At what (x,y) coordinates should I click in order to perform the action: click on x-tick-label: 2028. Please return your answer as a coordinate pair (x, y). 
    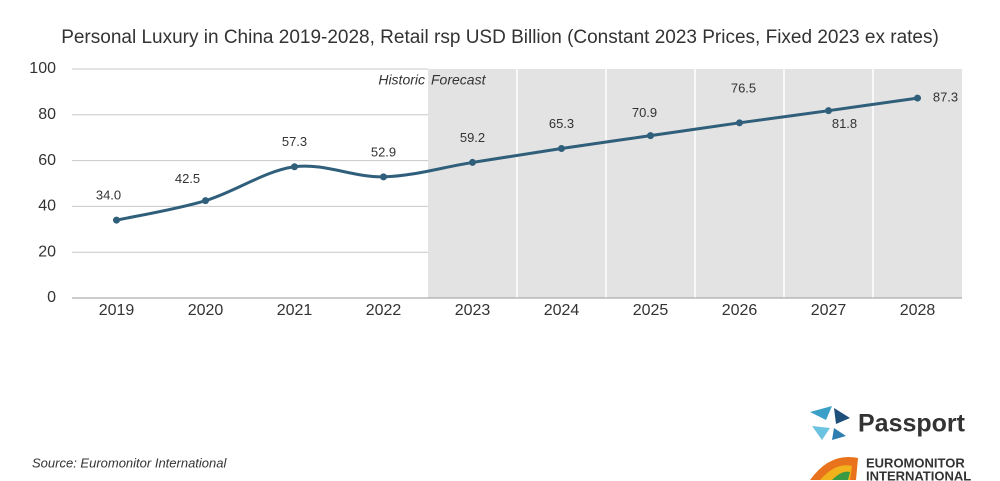
    Looking at the image, I should click on (918, 310).